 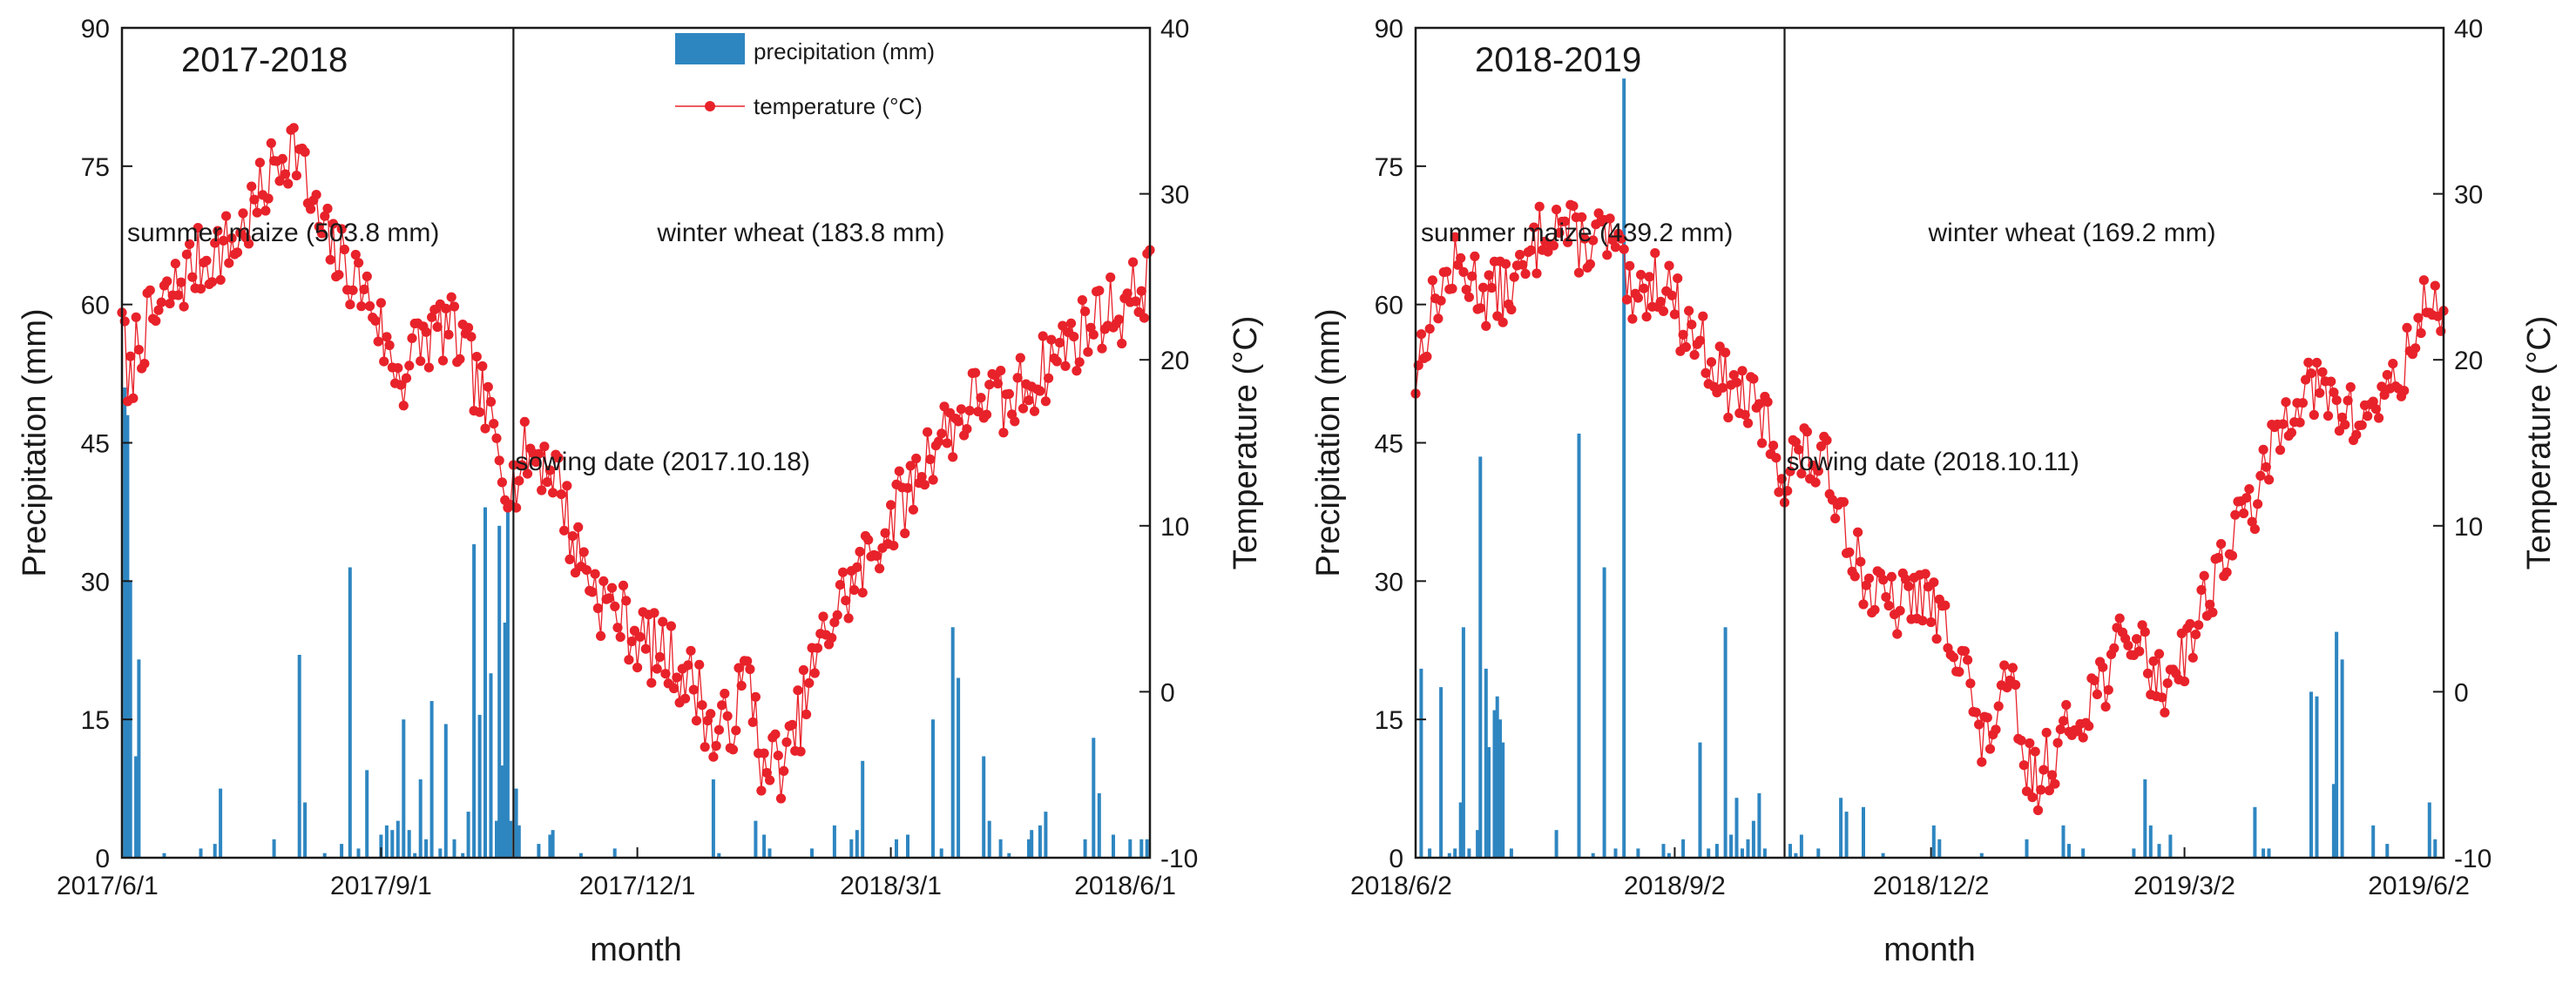 What do you see at coordinates (2461, 692) in the screenshot?
I see `y2-tick-label: 0` at bounding box center [2461, 692].